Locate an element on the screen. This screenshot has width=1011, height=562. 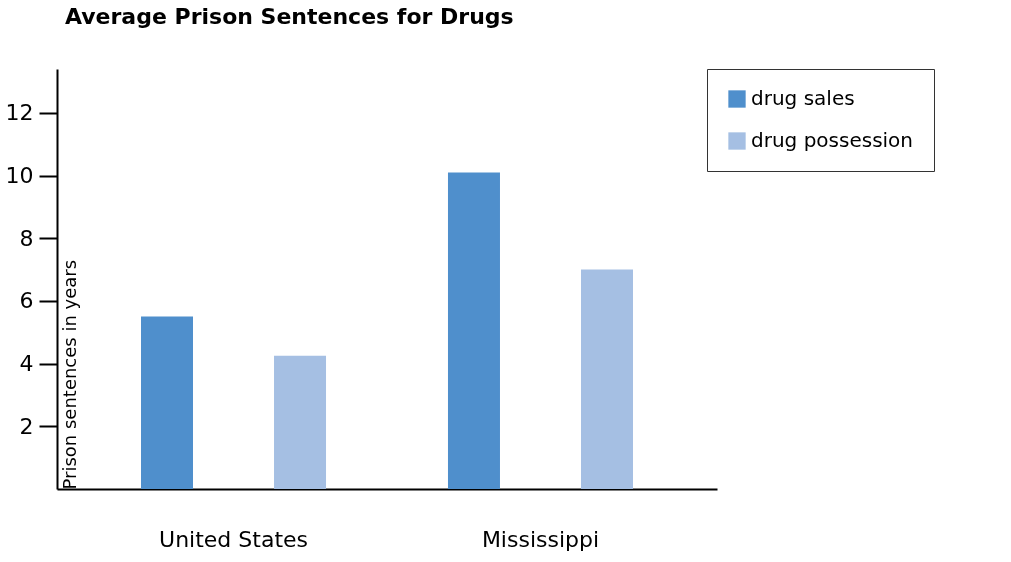
y-tick-label: 12 is located at coordinates (19, 113).